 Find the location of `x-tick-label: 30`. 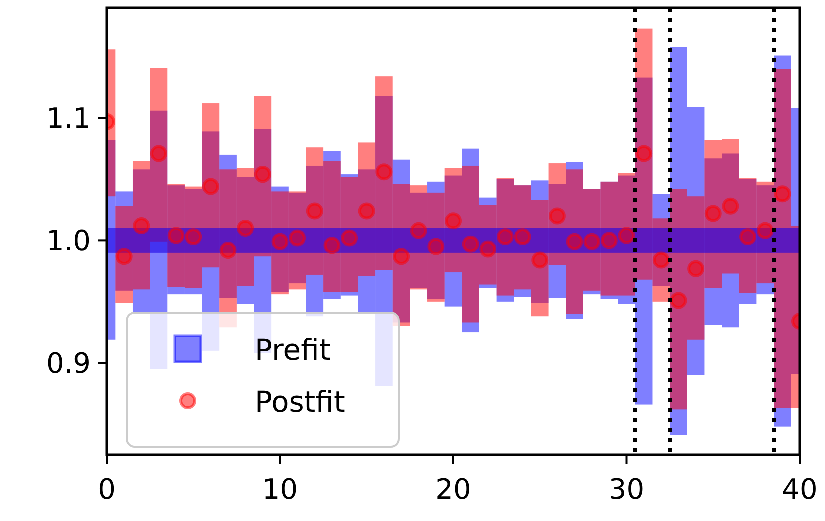

x-tick-label: 30 is located at coordinates (626, 489).